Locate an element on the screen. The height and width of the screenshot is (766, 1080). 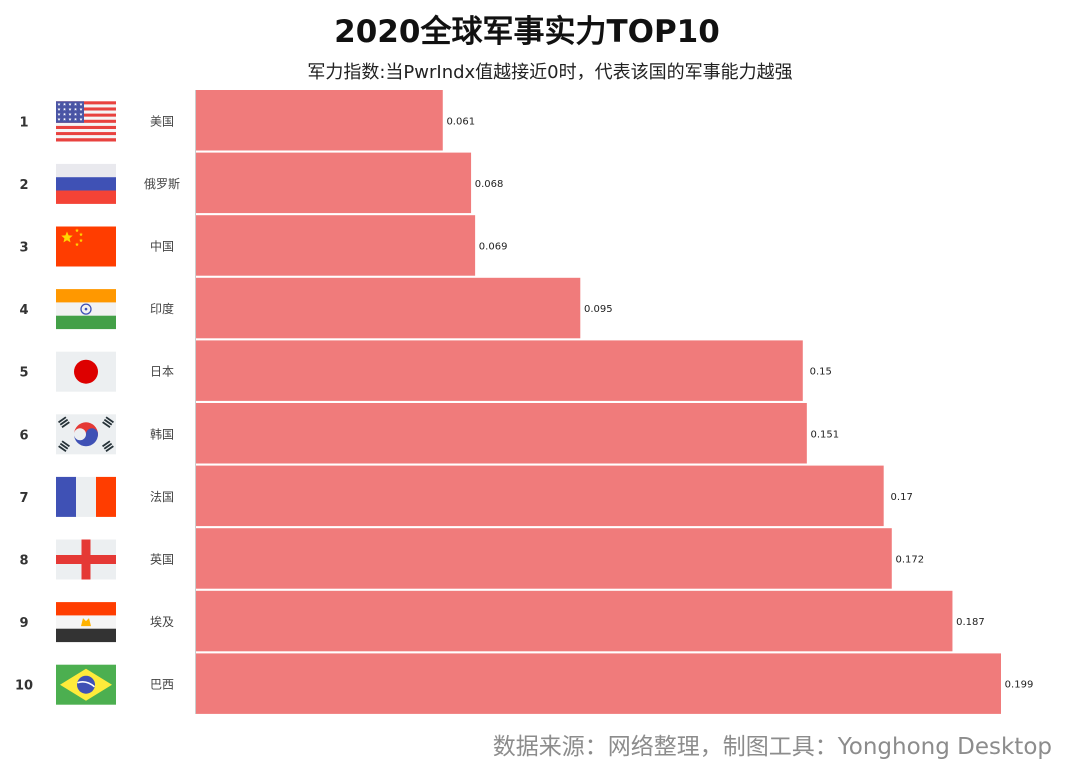
category-label: 印度 is located at coordinates (162, 308).